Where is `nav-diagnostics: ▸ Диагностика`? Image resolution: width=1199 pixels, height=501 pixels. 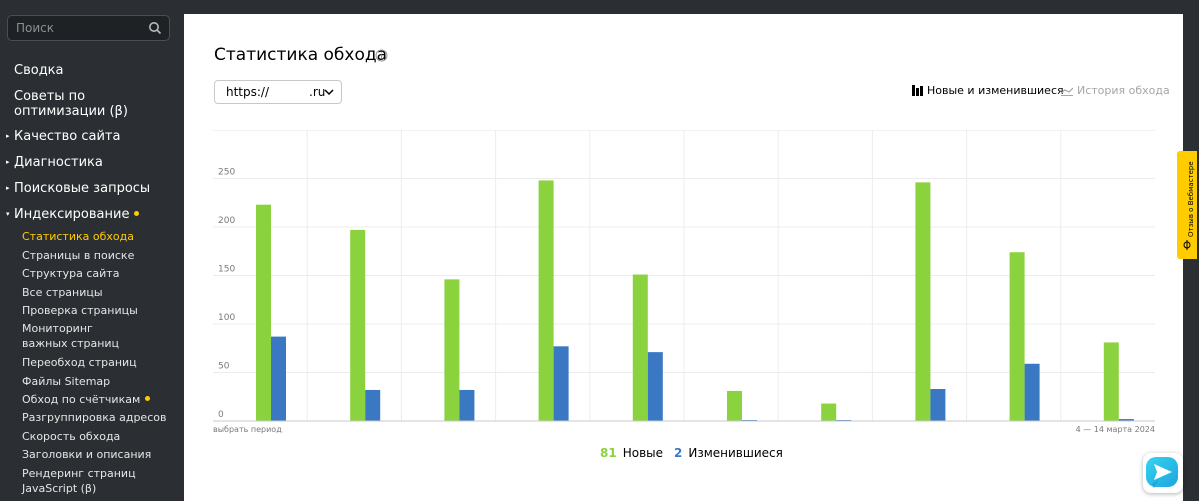 nav-diagnostics: ▸ Диагностика is located at coordinates (54, 162).